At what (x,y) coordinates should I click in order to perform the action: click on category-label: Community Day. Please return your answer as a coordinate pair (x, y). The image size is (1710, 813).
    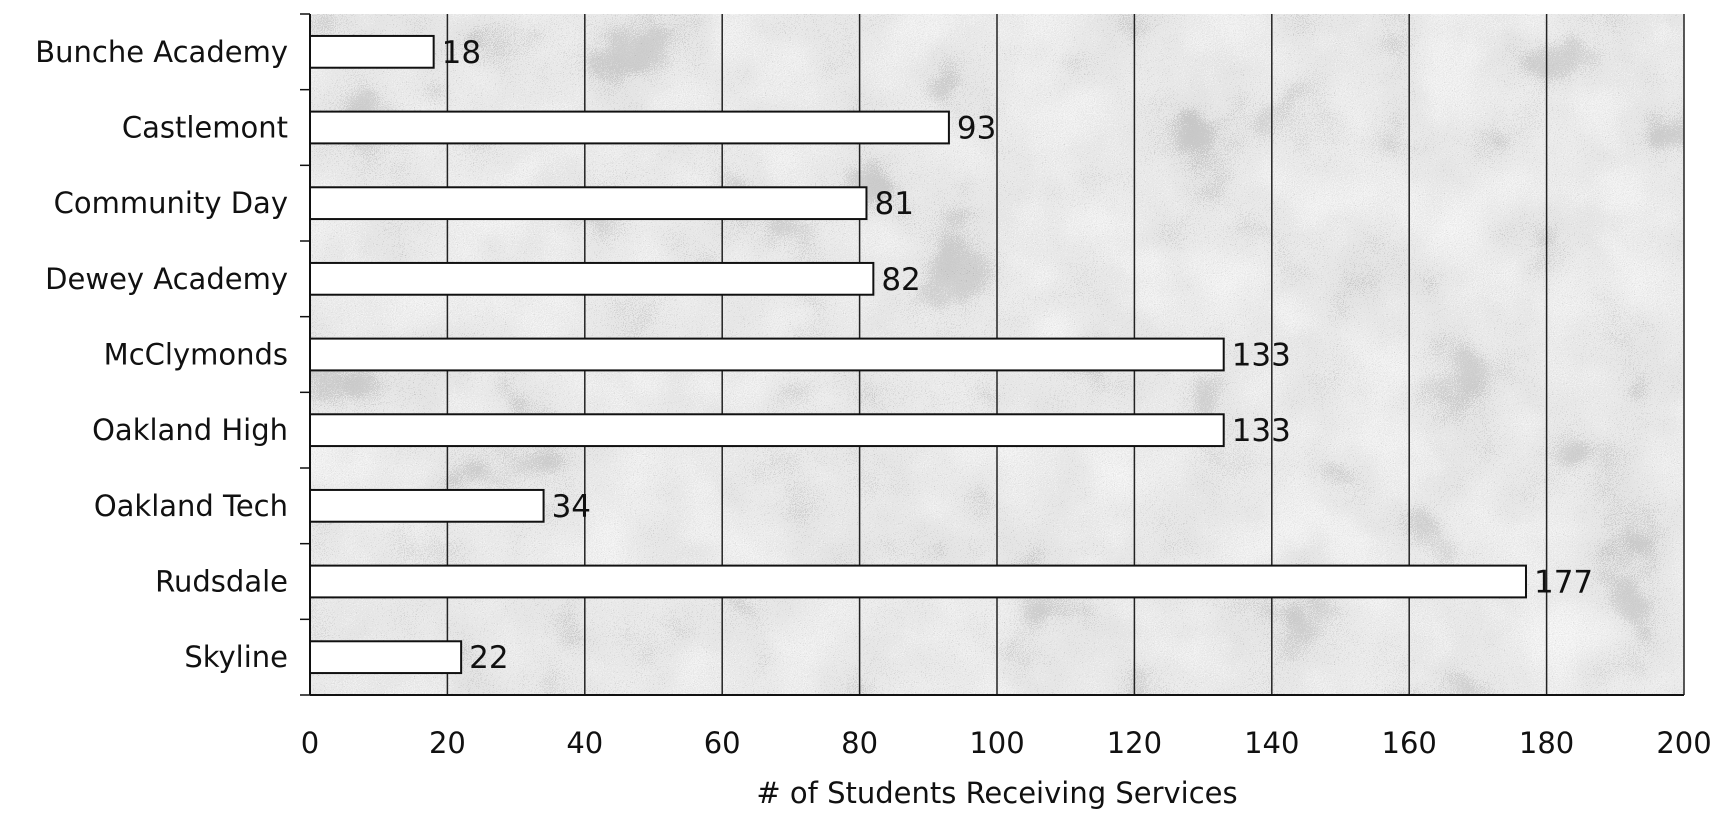
    Looking at the image, I should click on (171, 203).